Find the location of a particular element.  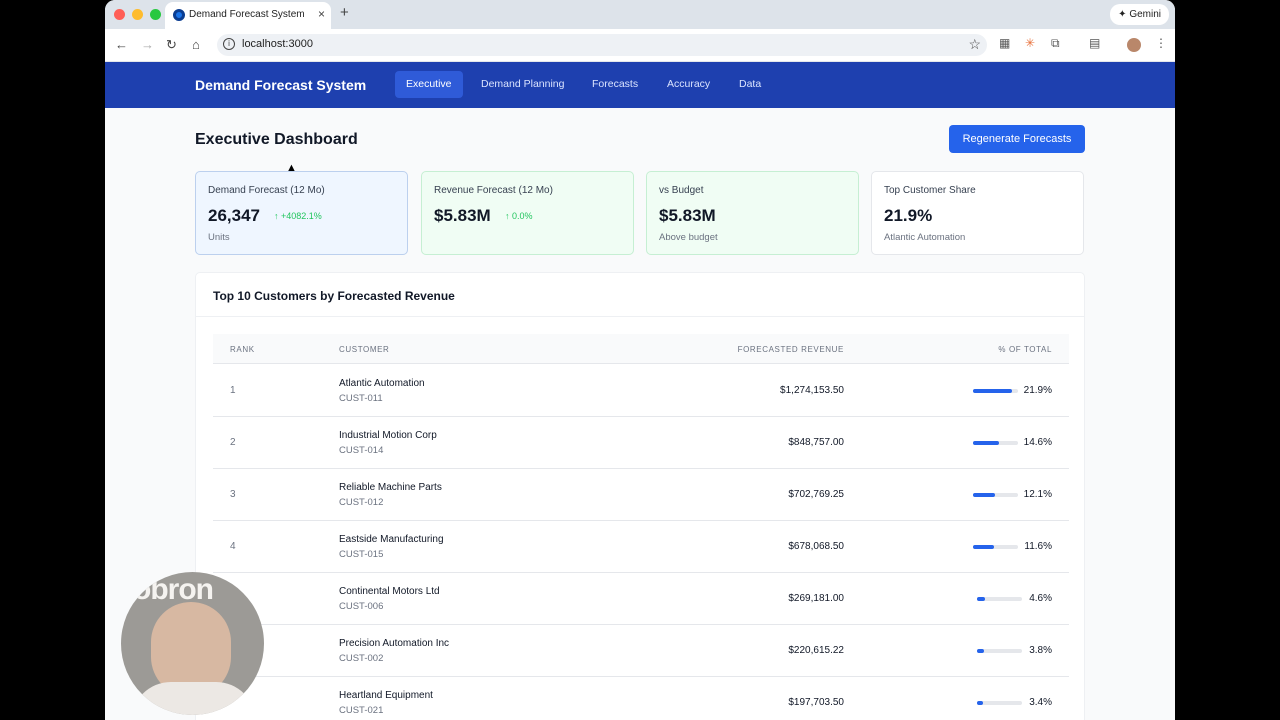

customer-id: CUST-006 is located at coordinates (361, 606).